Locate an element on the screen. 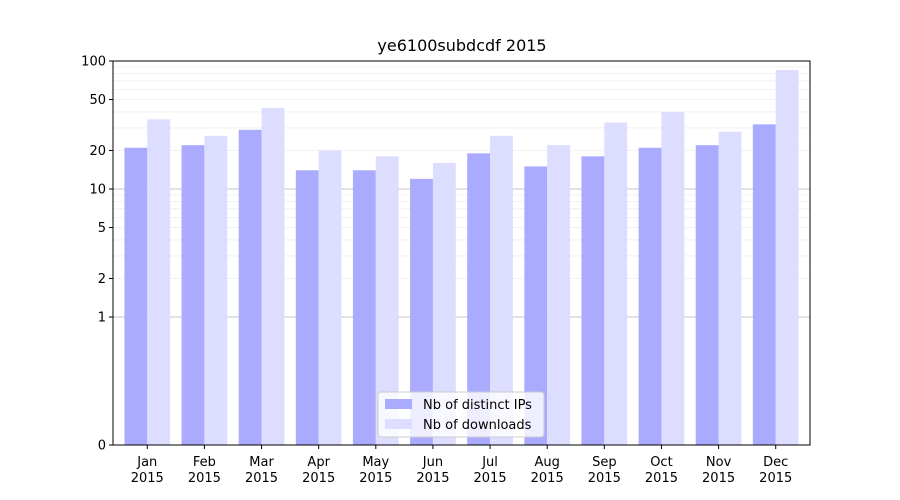 This screenshot has width=900, height=500. chart-title: ye6100subdcdf 2015 is located at coordinates (461, 45).